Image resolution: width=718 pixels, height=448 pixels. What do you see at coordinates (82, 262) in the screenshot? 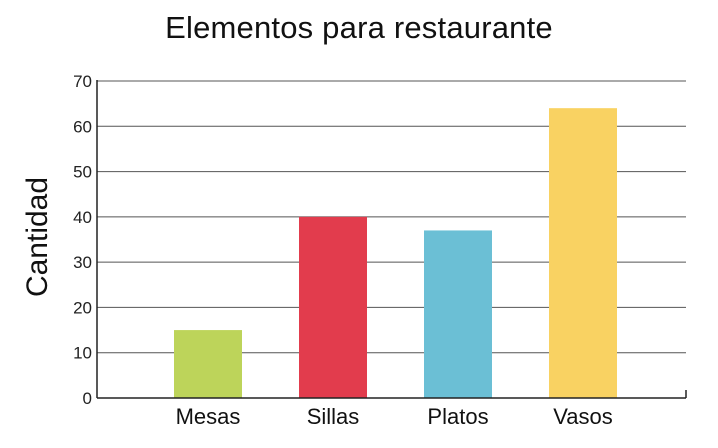
I see `y-tick-label: 30` at bounding box center [82, 262].